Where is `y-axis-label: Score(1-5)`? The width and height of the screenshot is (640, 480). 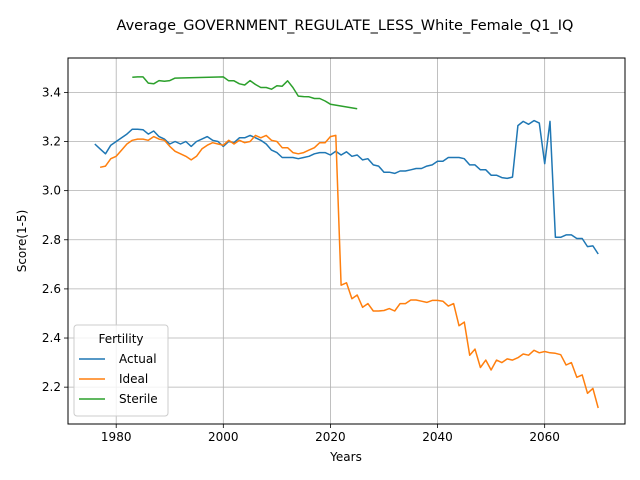
y-axis-label: Score(1-5) is located at coordinates (22, 241).